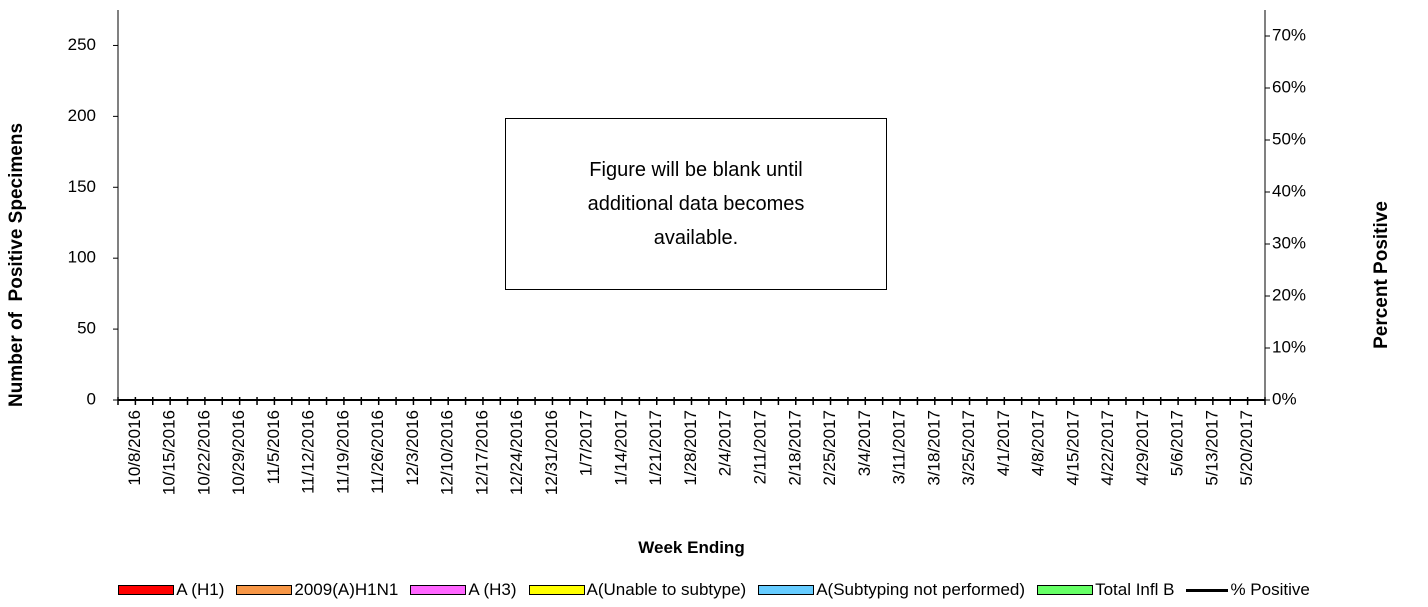  What do you see at coordinates (899, 447) in the screenshot?
I see `x-tick-label: 3/11/2017` at bounding box center [899, 447].